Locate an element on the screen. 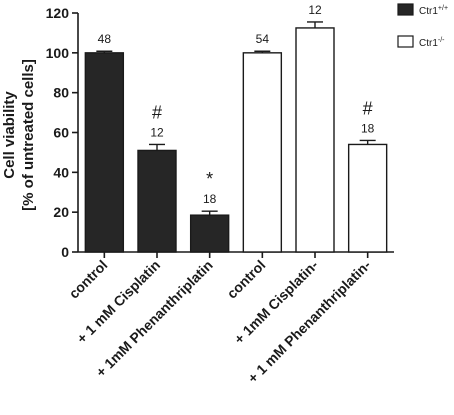 Image resolution: width=454 pixels, height=415 pixels. y-axis-title-line2: [% of untreated cells] is located at coordinates (28, 135).